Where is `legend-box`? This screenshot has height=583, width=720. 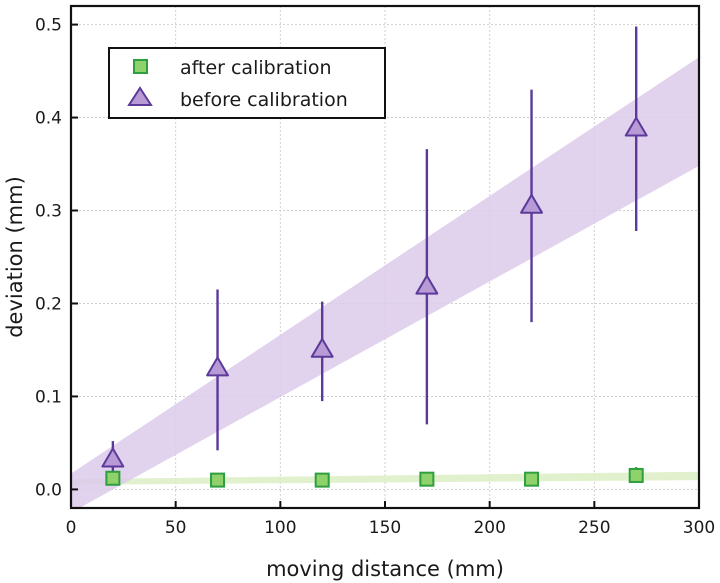 legend-box is located at coordinates (247, 83).